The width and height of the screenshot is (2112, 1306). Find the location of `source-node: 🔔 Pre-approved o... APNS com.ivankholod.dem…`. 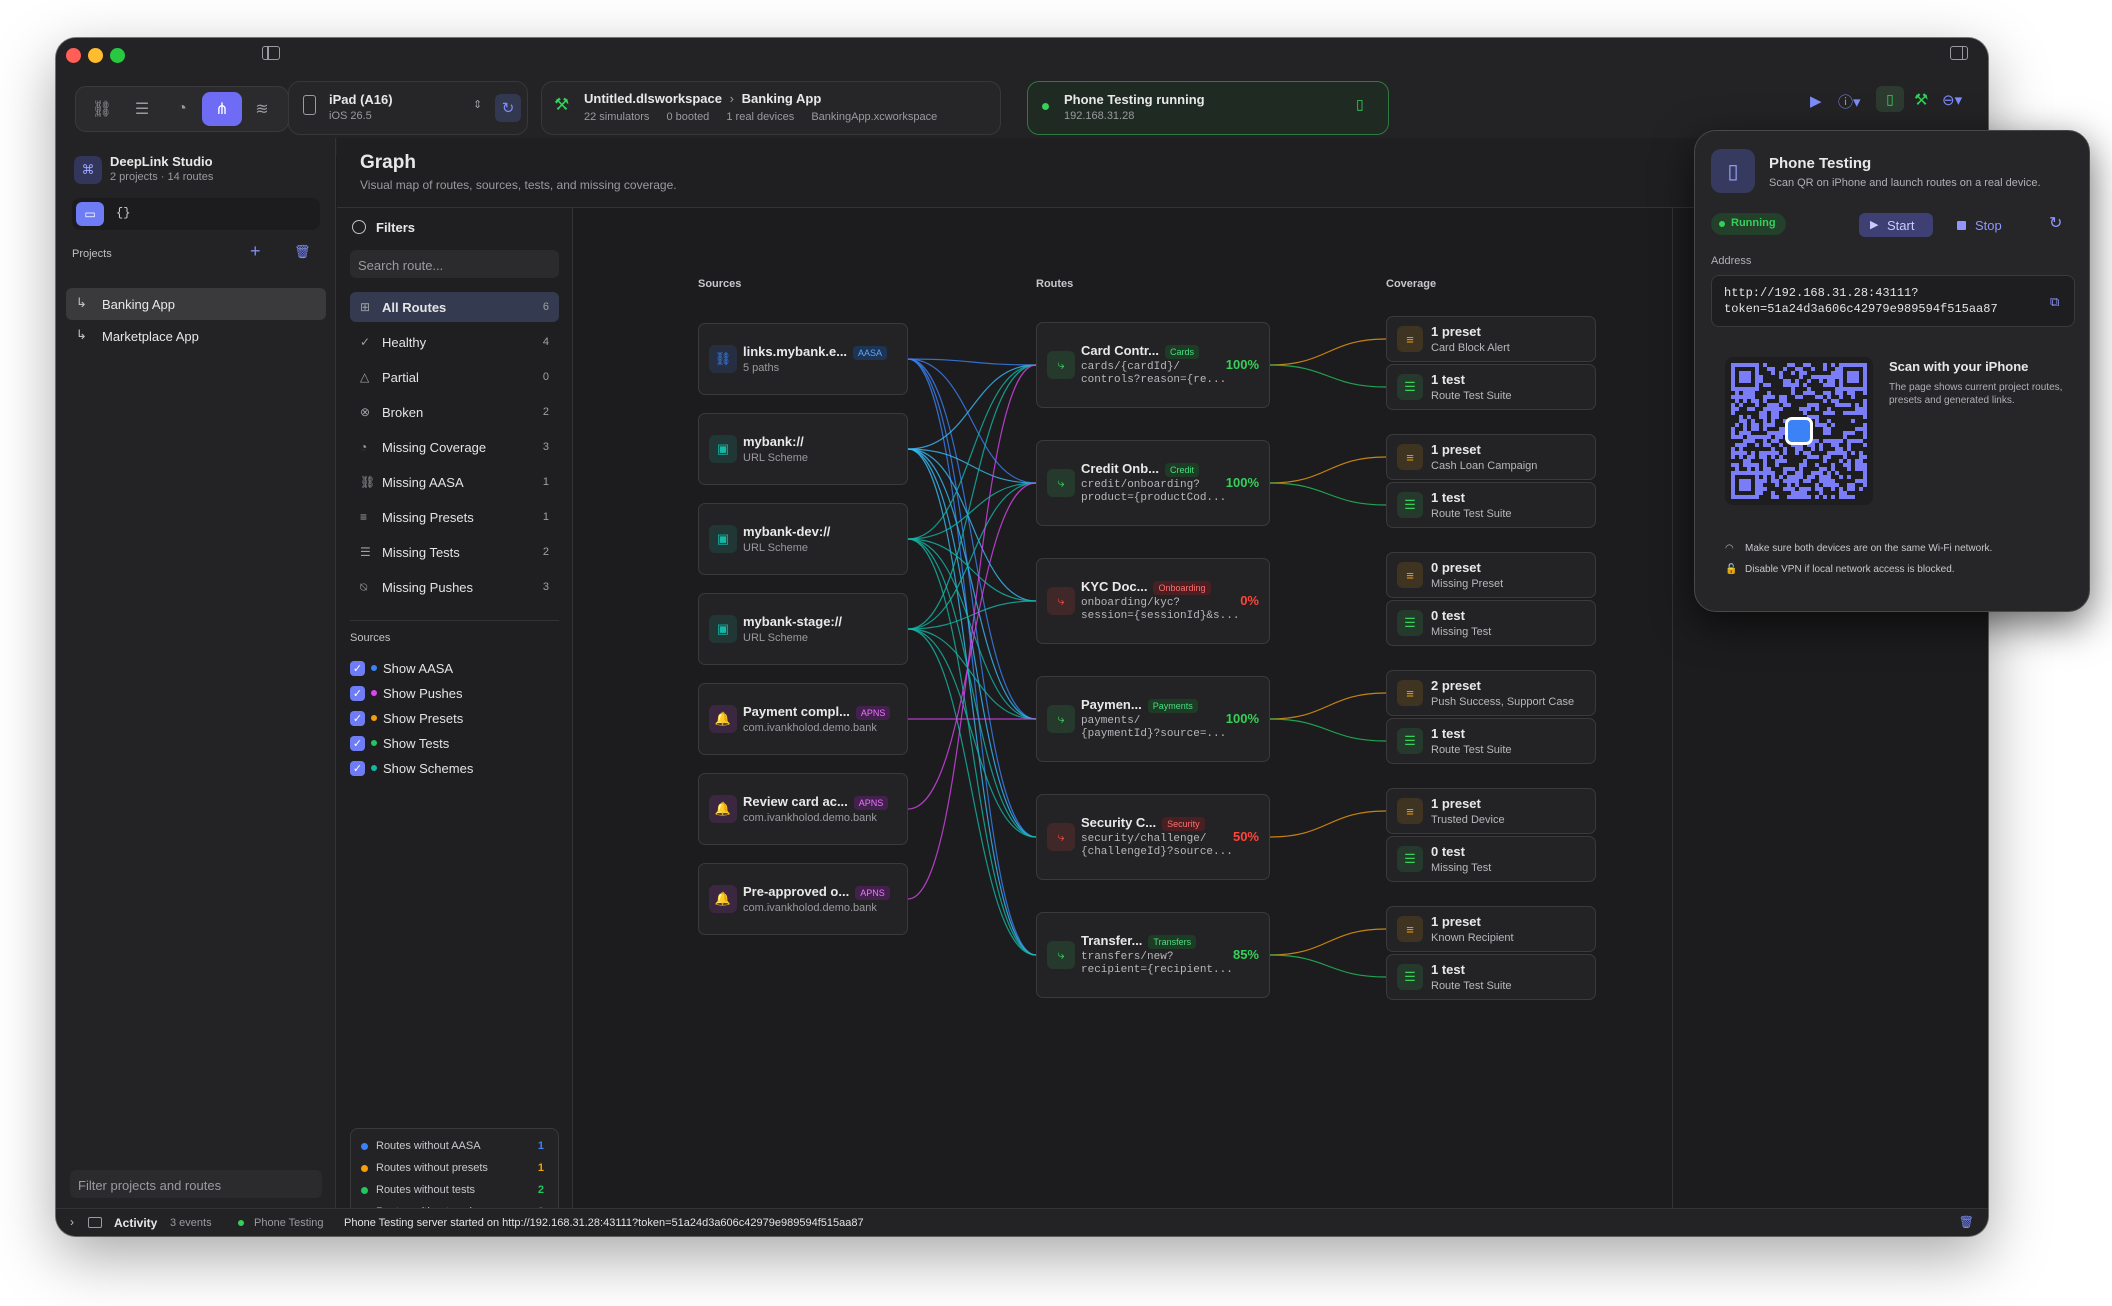

source-node: 🔔 Pre-approved o... APNS com.ivankholod.dem… is located at coordinates (803, 899).